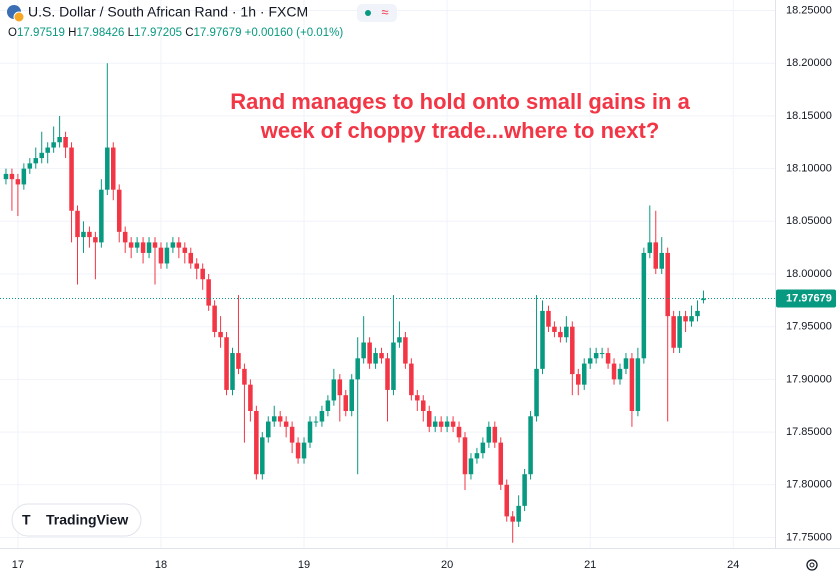  Describe the element at coordinates (809, 537) in the screenshot. I see `y-tick-label: 17.75000` at that location.